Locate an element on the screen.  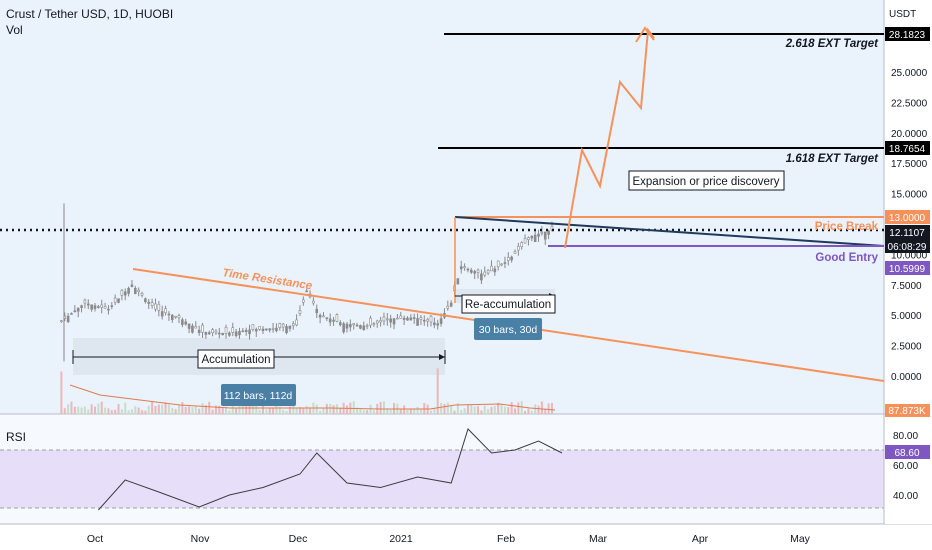
expansion-label: Expansion or price discovery is located at coordinates (705, 182).